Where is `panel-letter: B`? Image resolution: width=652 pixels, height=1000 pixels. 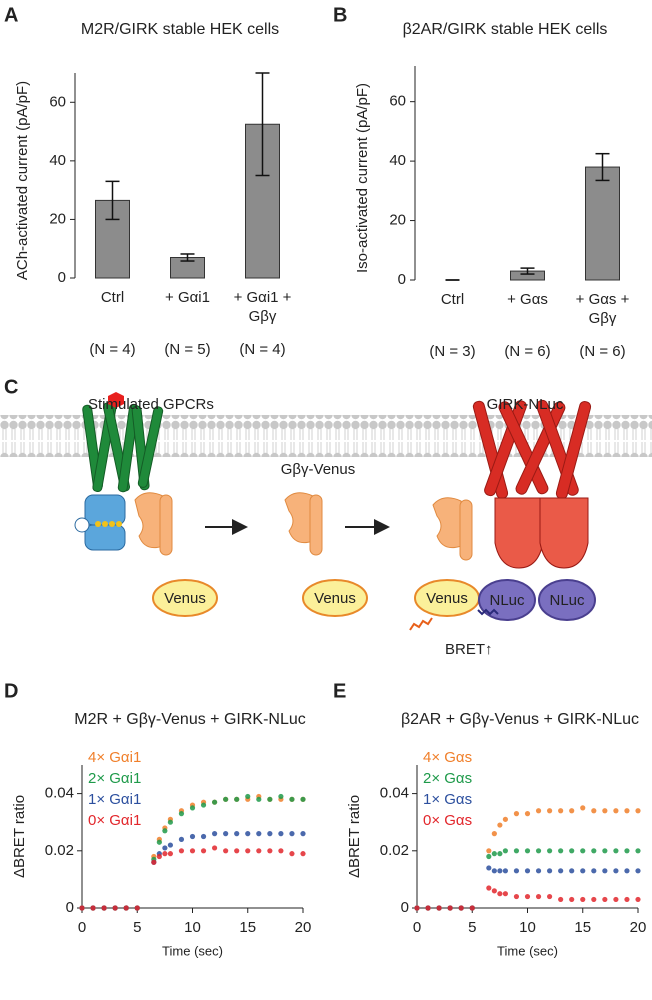 panel-letter: B is located at coordinates (340, 15).